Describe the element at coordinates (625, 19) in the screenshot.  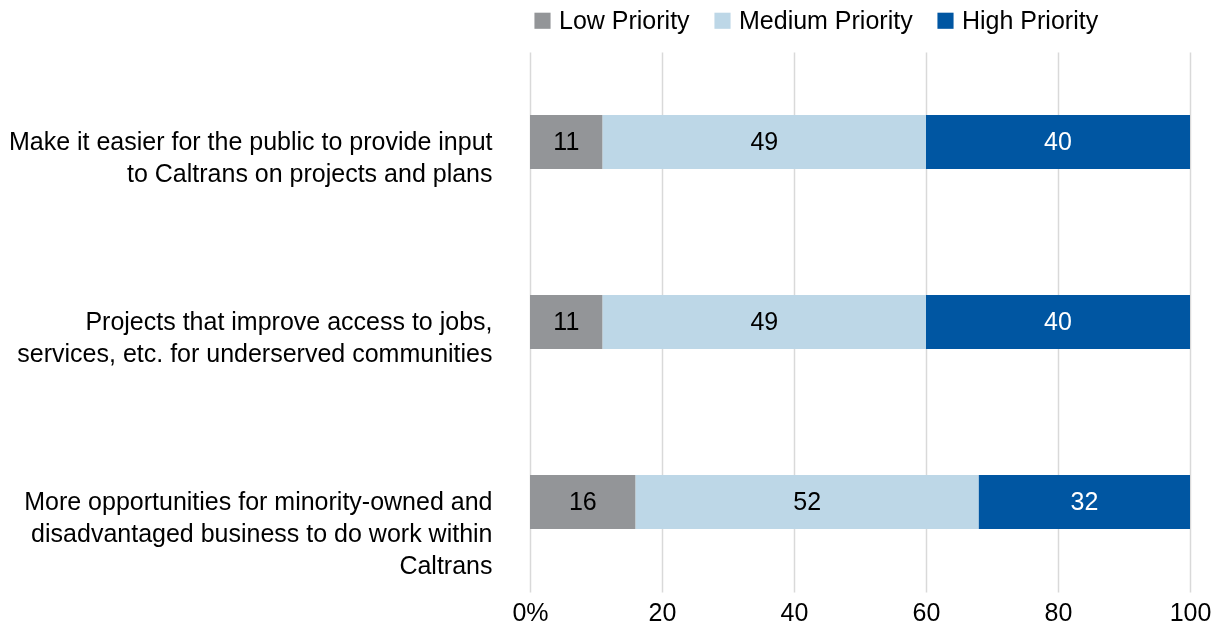
I see `legend-label: Low Priority` at that location.